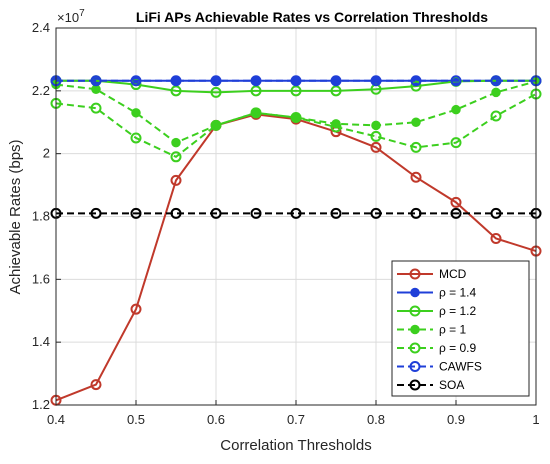  Describe the element at coordinates (456, 419) in the screenshot. I see `x-tick-label: 0.9` at that location.